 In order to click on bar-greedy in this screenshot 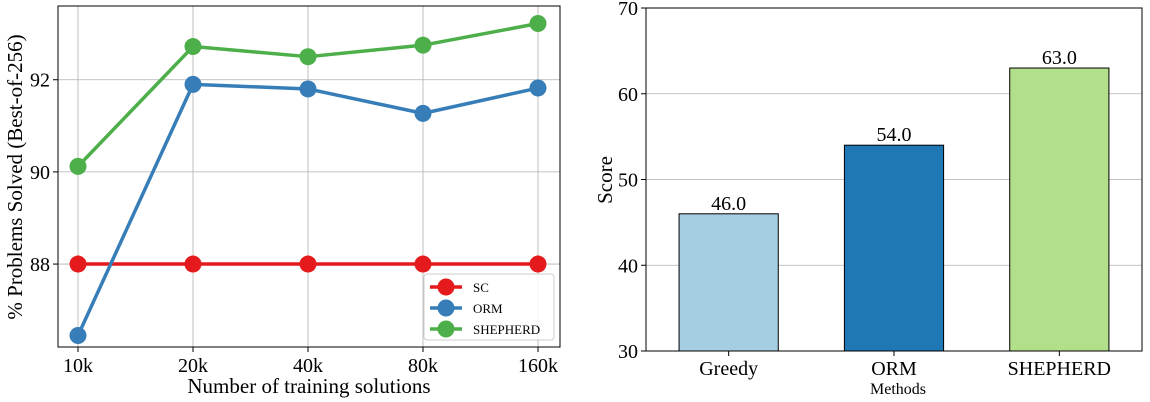, I will do `click(728, 282)`.